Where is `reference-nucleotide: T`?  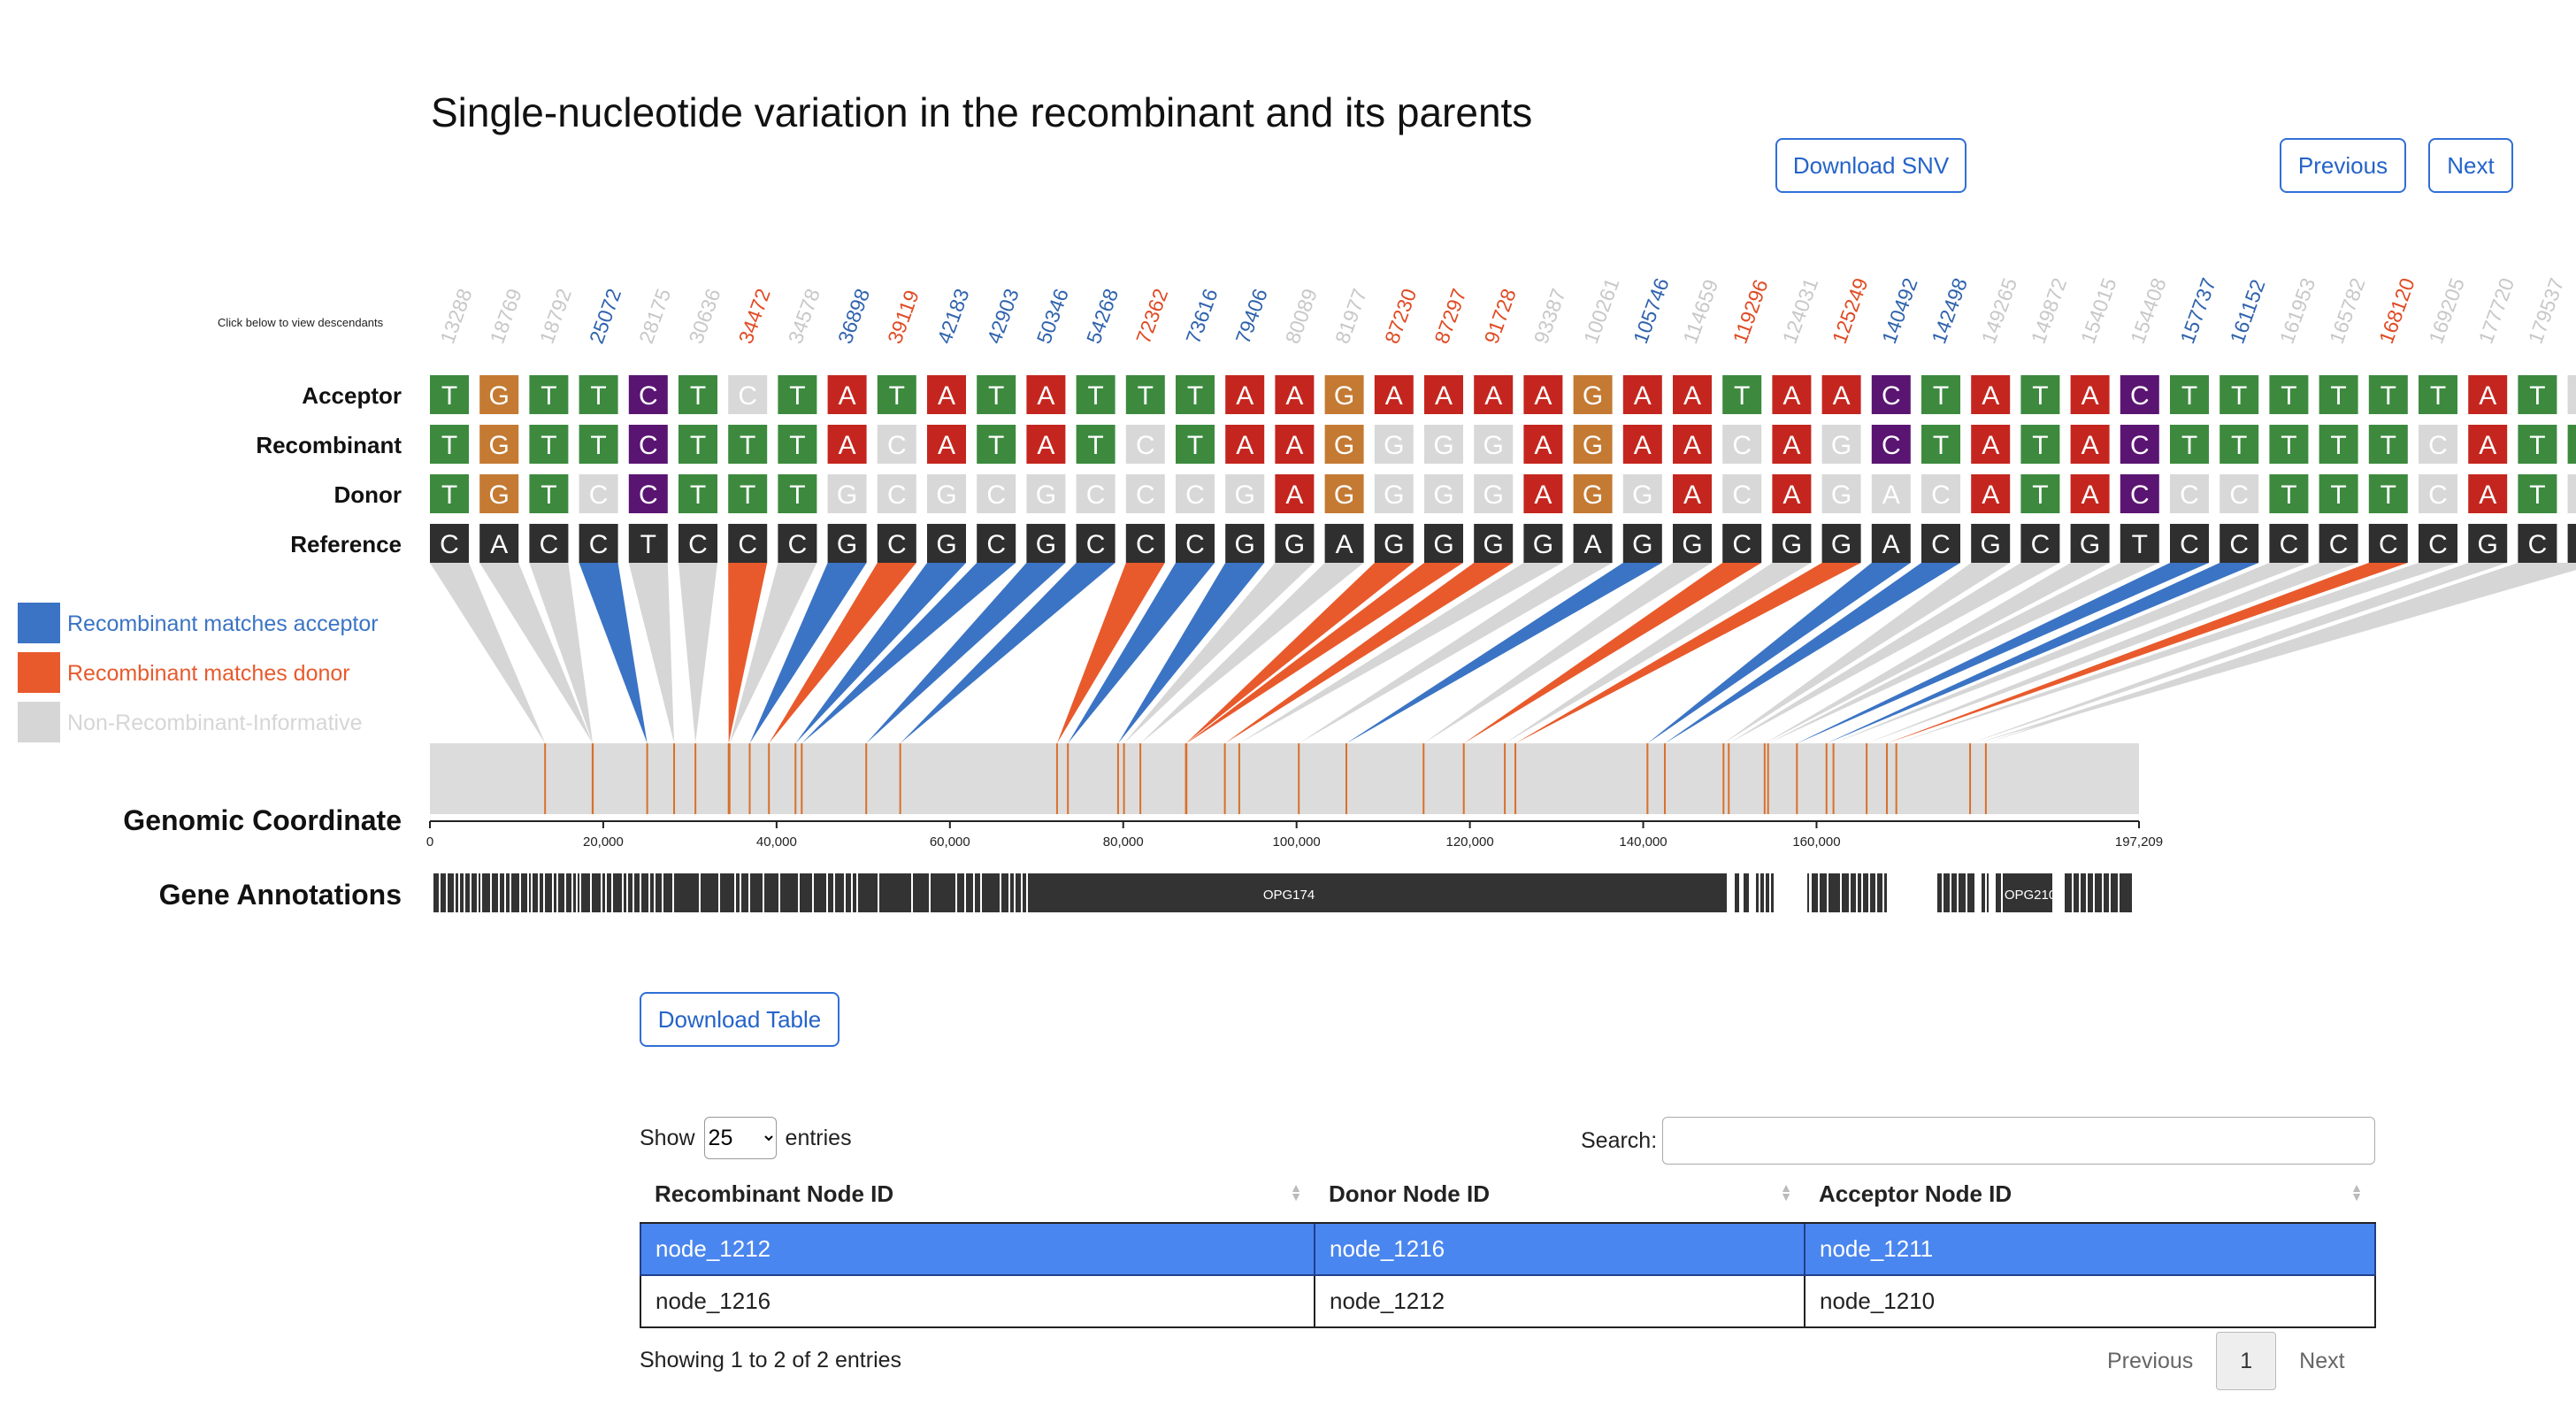
reference-nucleotide: T is located at coordinates (648, 544).